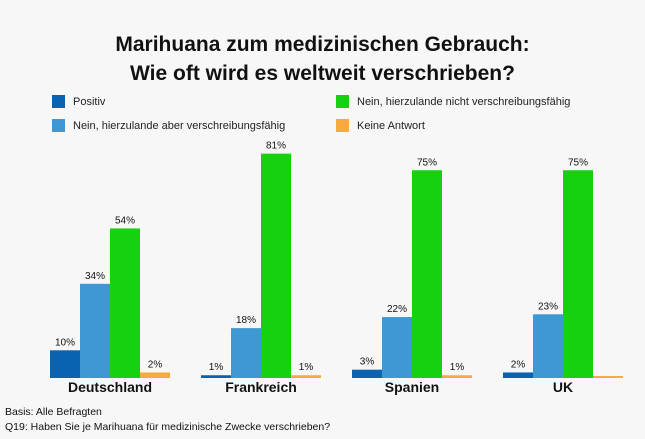  What do you see at coordinates (578, 162) in the screenshot?
I see `data-label-3-2: 75%` at bounding box center [578, 162].